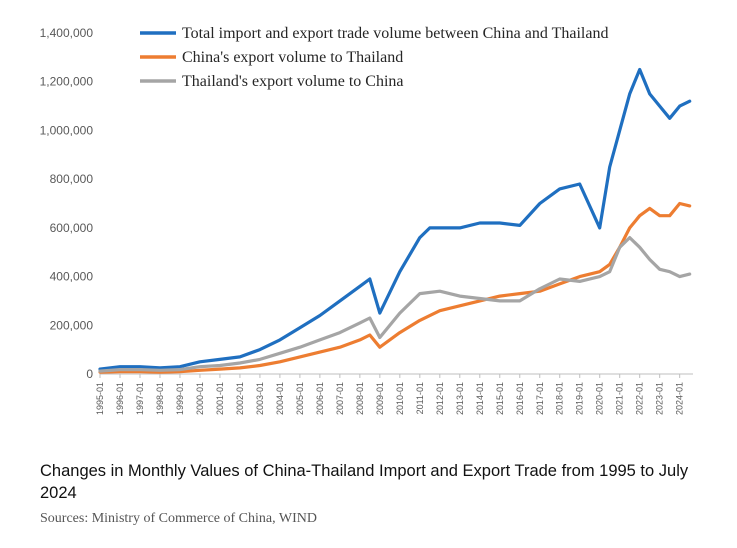 Image resolution: width=737 pixels, height=548 pixels. I want to click on x-tick-label: 1999-01, so click(180, 398).